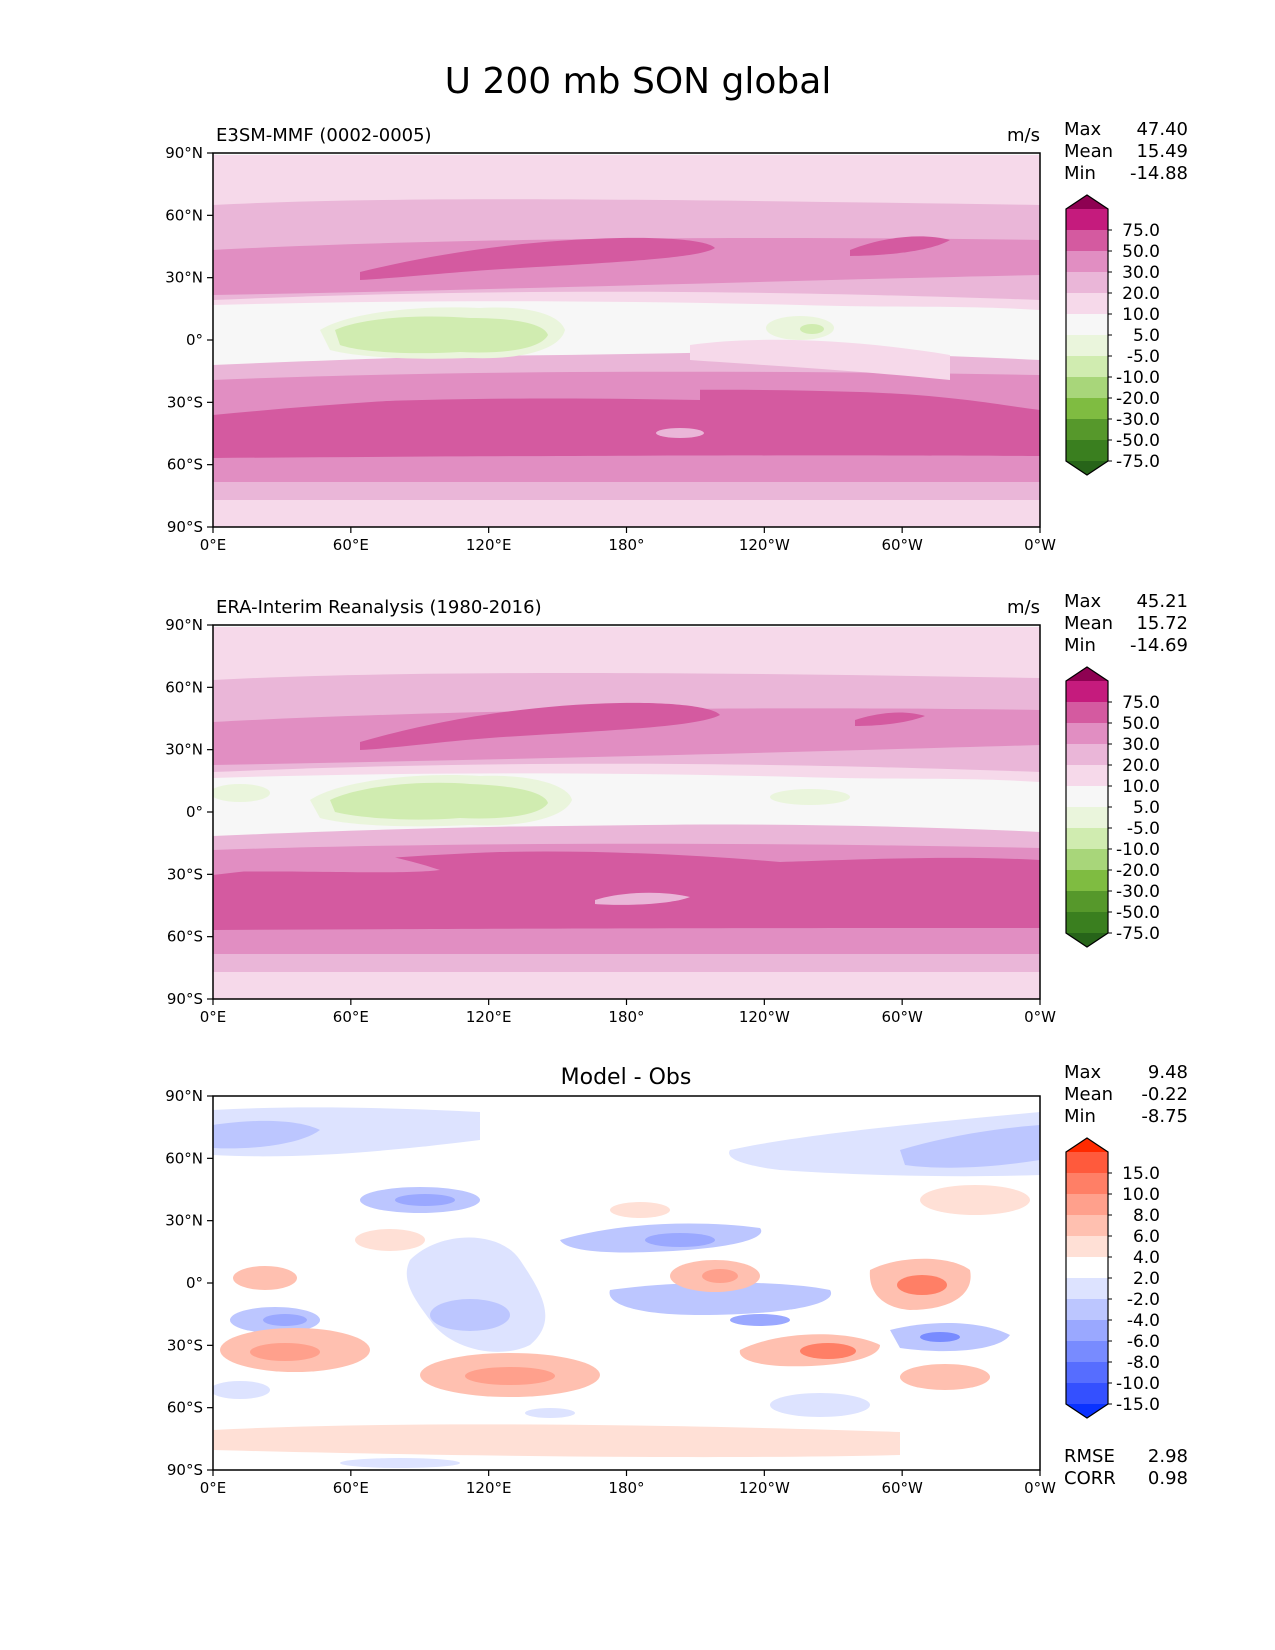  What do you see at coordinates (1089, 1456) in the screenshot?
I see `metric-label-rmse: RMSE` at bounding box center [1089, 1456].